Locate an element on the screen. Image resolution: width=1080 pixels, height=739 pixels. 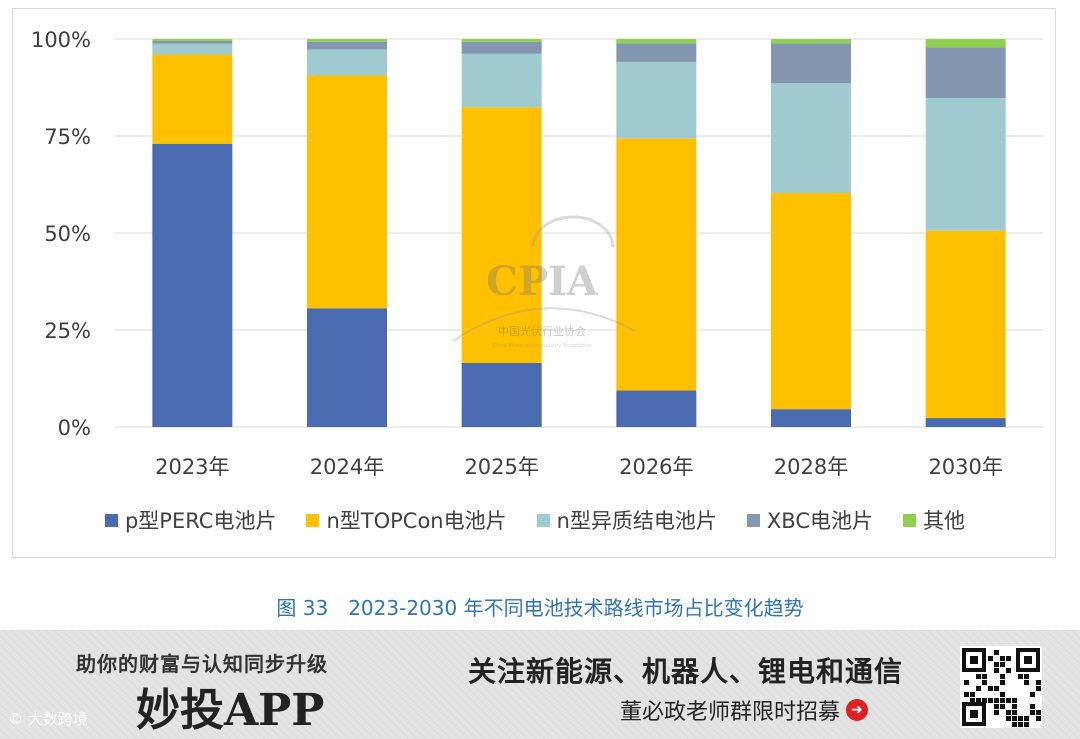
cpia-org-en-text: China Photovoltaic Industry Association is located at coordinates (542, 346).